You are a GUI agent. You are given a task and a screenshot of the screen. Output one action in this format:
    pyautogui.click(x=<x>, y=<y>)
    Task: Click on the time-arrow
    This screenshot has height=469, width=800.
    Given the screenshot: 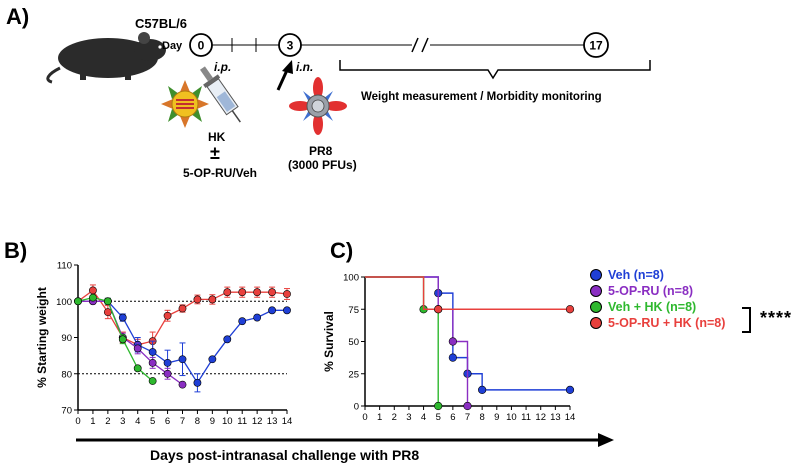 What is the action you would take?
    pyautogui.click(x=345, y=440)
    